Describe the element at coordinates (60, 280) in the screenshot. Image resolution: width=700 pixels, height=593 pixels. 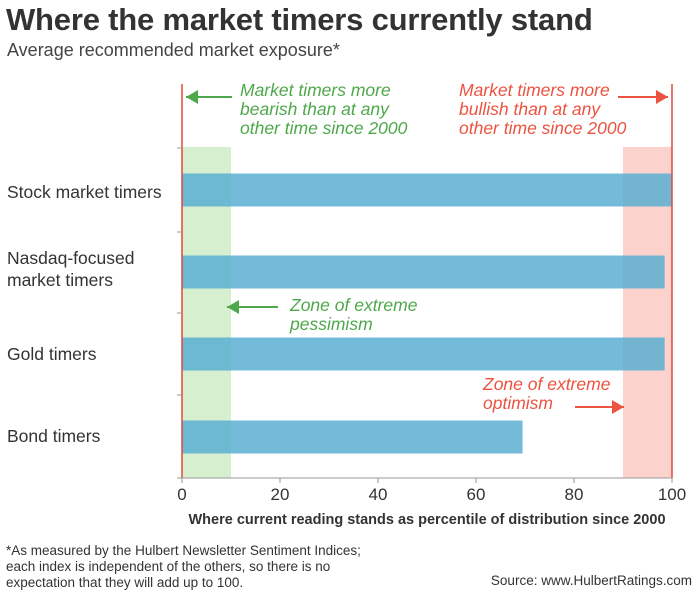
I see `category-label: market timers` at that location.